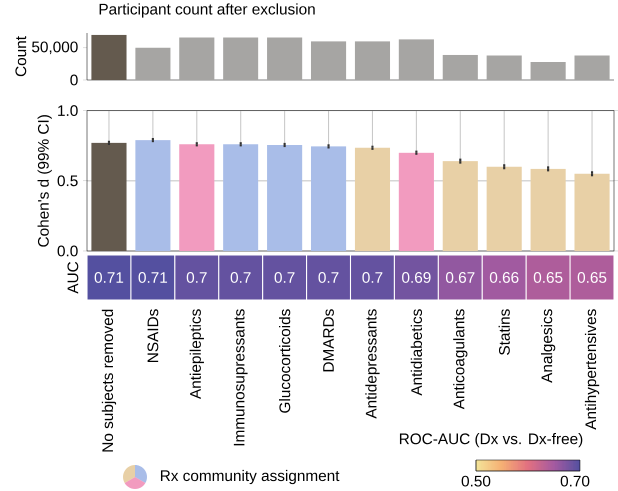 This screenshot has height=491, width=618. What do you see at coordinates (491, 440) in the screenshot?
I see `color-bar-title: ROC-AUC (Dx vs. Dx-free)` at bounding box center [491, 440].